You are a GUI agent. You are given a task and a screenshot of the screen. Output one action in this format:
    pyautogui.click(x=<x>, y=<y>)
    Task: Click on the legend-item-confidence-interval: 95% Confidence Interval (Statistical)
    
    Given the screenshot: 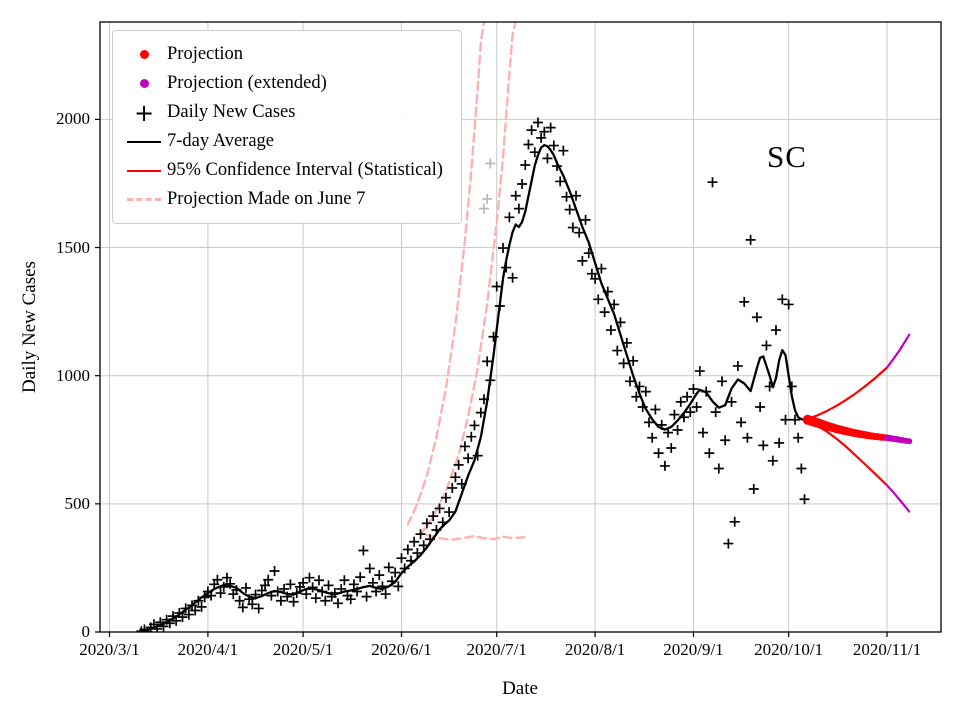 What is the action you would take?
    pyautogui.click(x=282, y=170)
    